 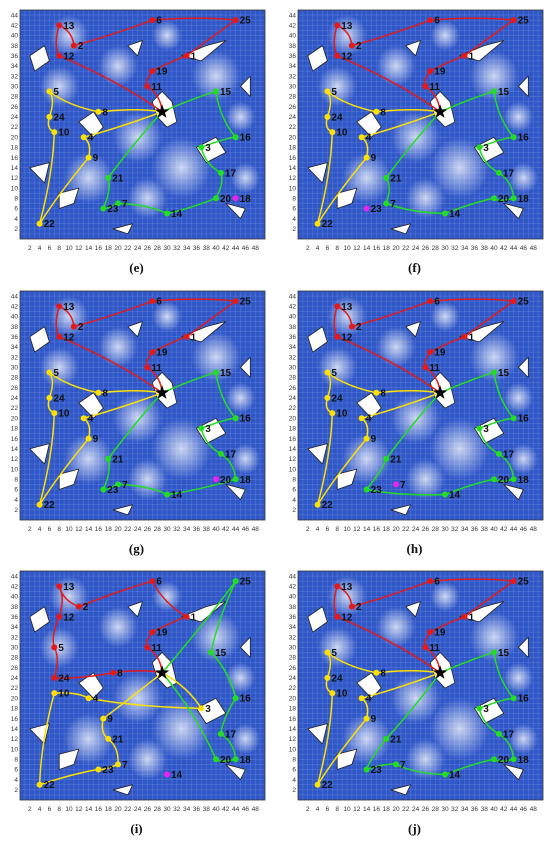 What do you see at coordinates (50, 248) in the screenshot?
I see `x-tick-label: 6` at bounding box center [50, 248].